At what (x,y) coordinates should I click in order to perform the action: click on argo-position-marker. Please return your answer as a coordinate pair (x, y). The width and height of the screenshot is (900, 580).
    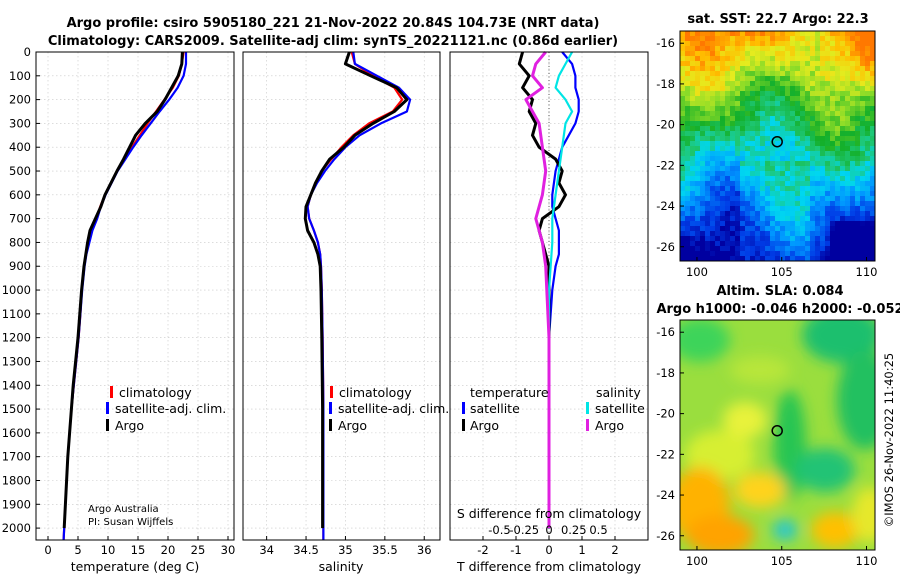
    Looking at the image, I should click on (777, 141).